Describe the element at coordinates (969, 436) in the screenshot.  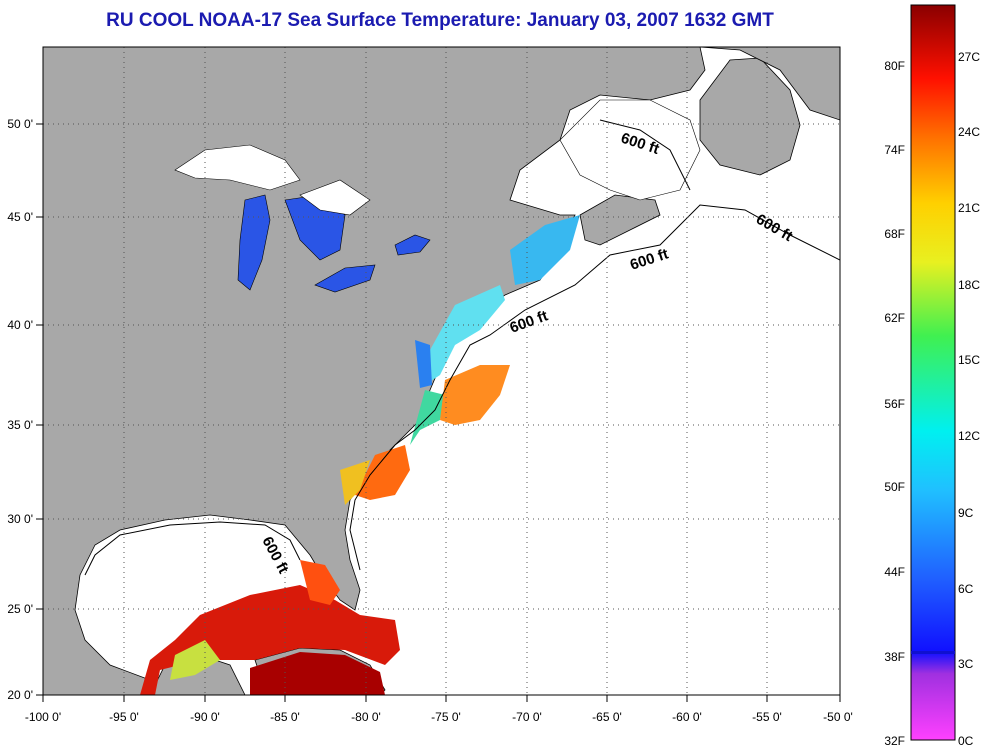
I see `colorbar-c-label: 12C` at that location.